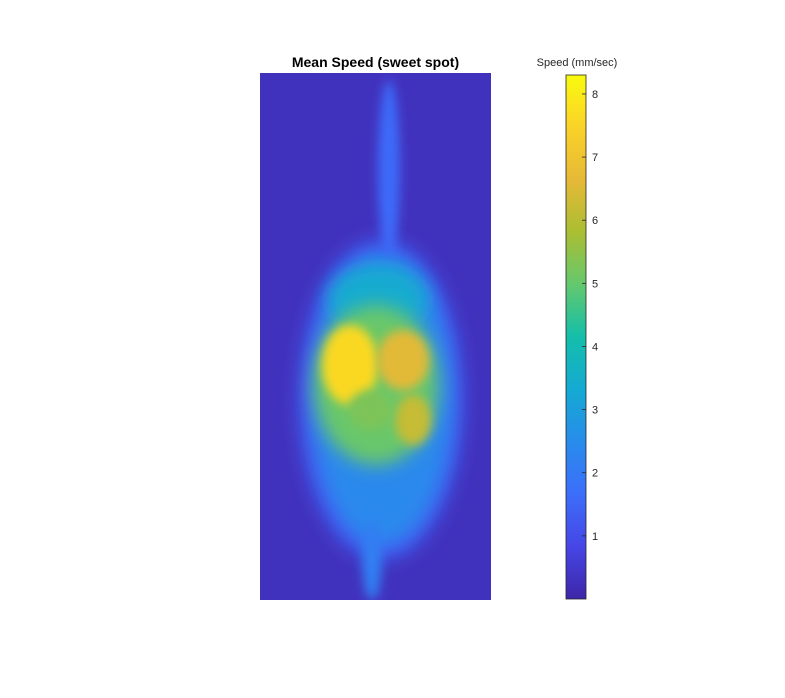 This screenshot has width=785, height=698. Describe the element at coordinates (595, 537) in the screenshot. I see `colorbar-tick-label: 1` at that location.